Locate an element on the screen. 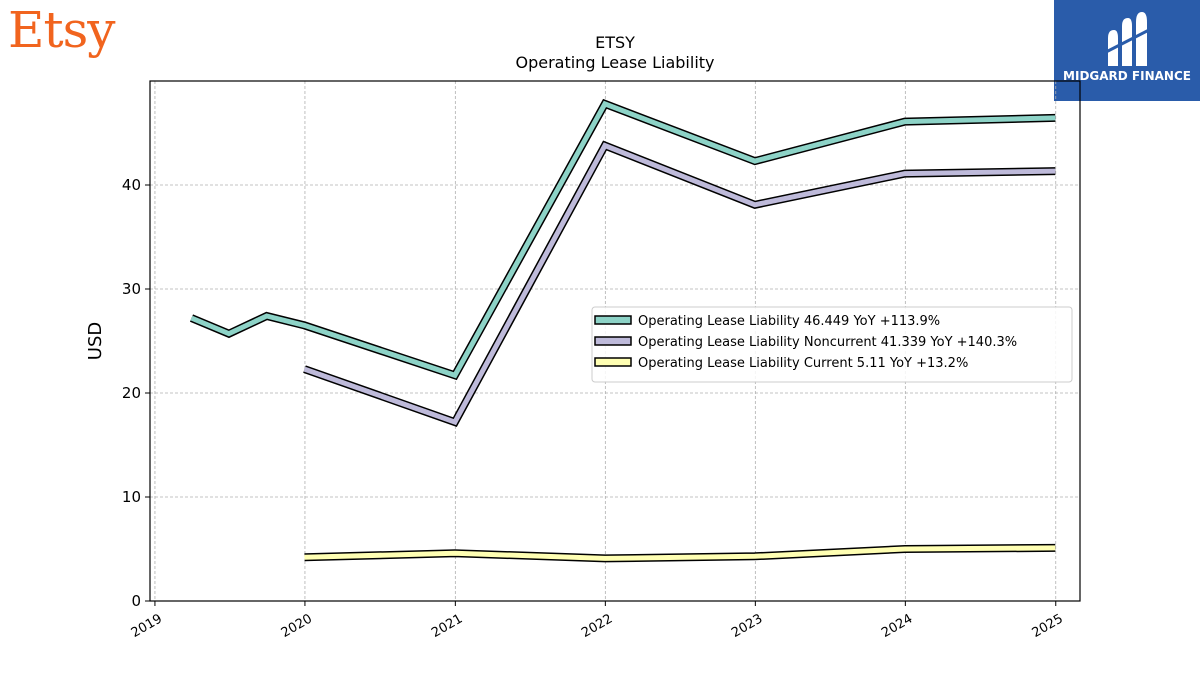 Image resolution: width=1200 pixels, height=675 pixels. x-tick-label: 2019 is located at coordinates (147, 626).